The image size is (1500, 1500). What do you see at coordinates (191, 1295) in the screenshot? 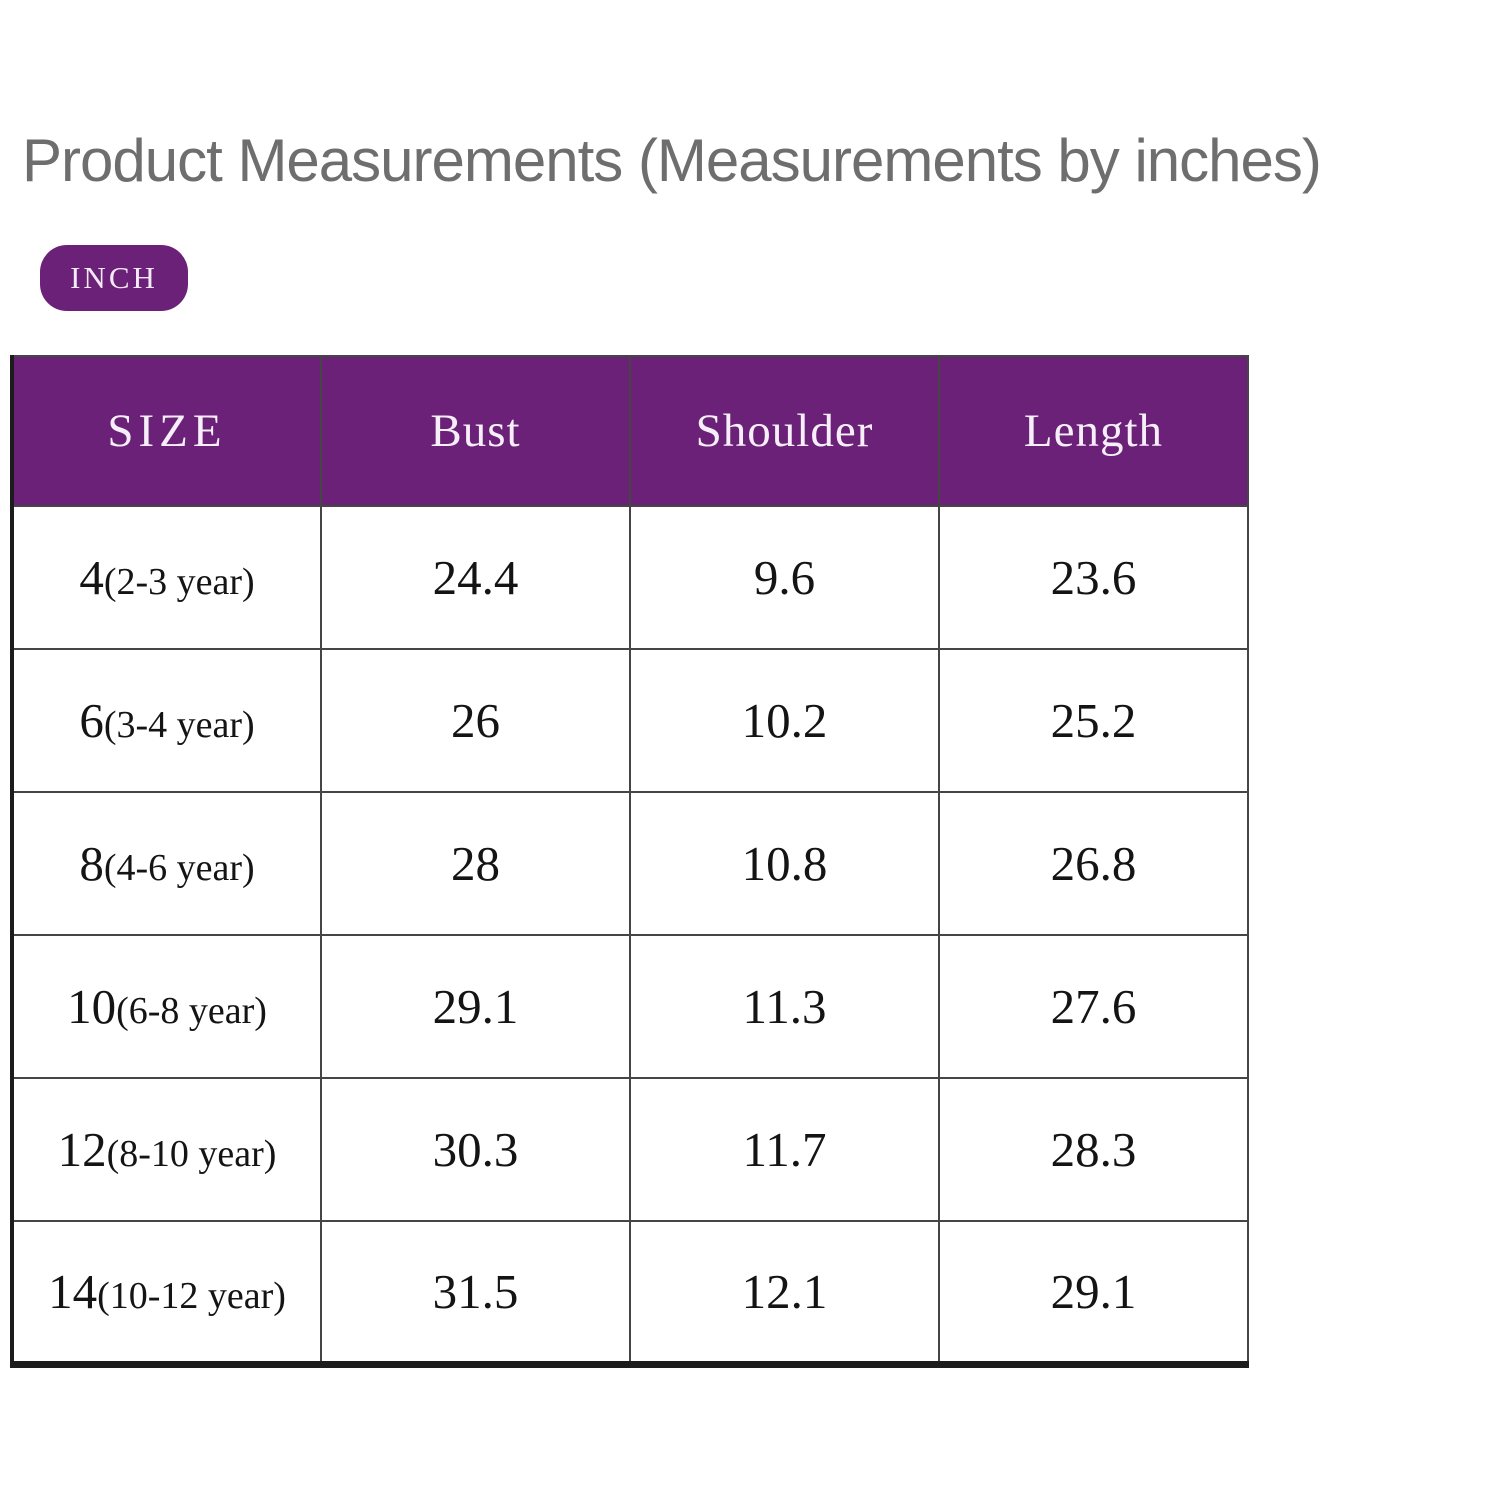
I see `size-age-range: (10-12 year)` at bounding box center [191, 1295].